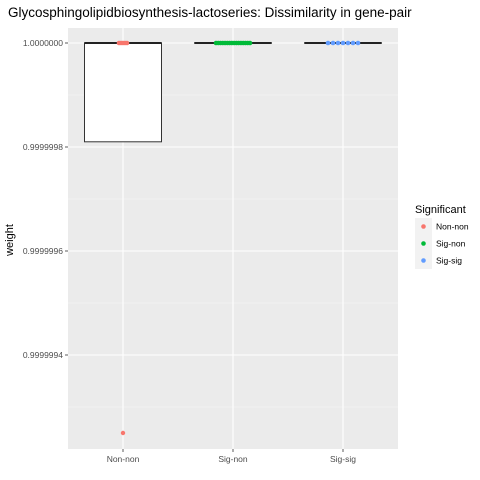 This screenshot has height=480, width=480. What do you see at coordinates (43, 147) in the screenshot?
I see `y-tick-label: 0.9999998` at bounding box center [43, 147].